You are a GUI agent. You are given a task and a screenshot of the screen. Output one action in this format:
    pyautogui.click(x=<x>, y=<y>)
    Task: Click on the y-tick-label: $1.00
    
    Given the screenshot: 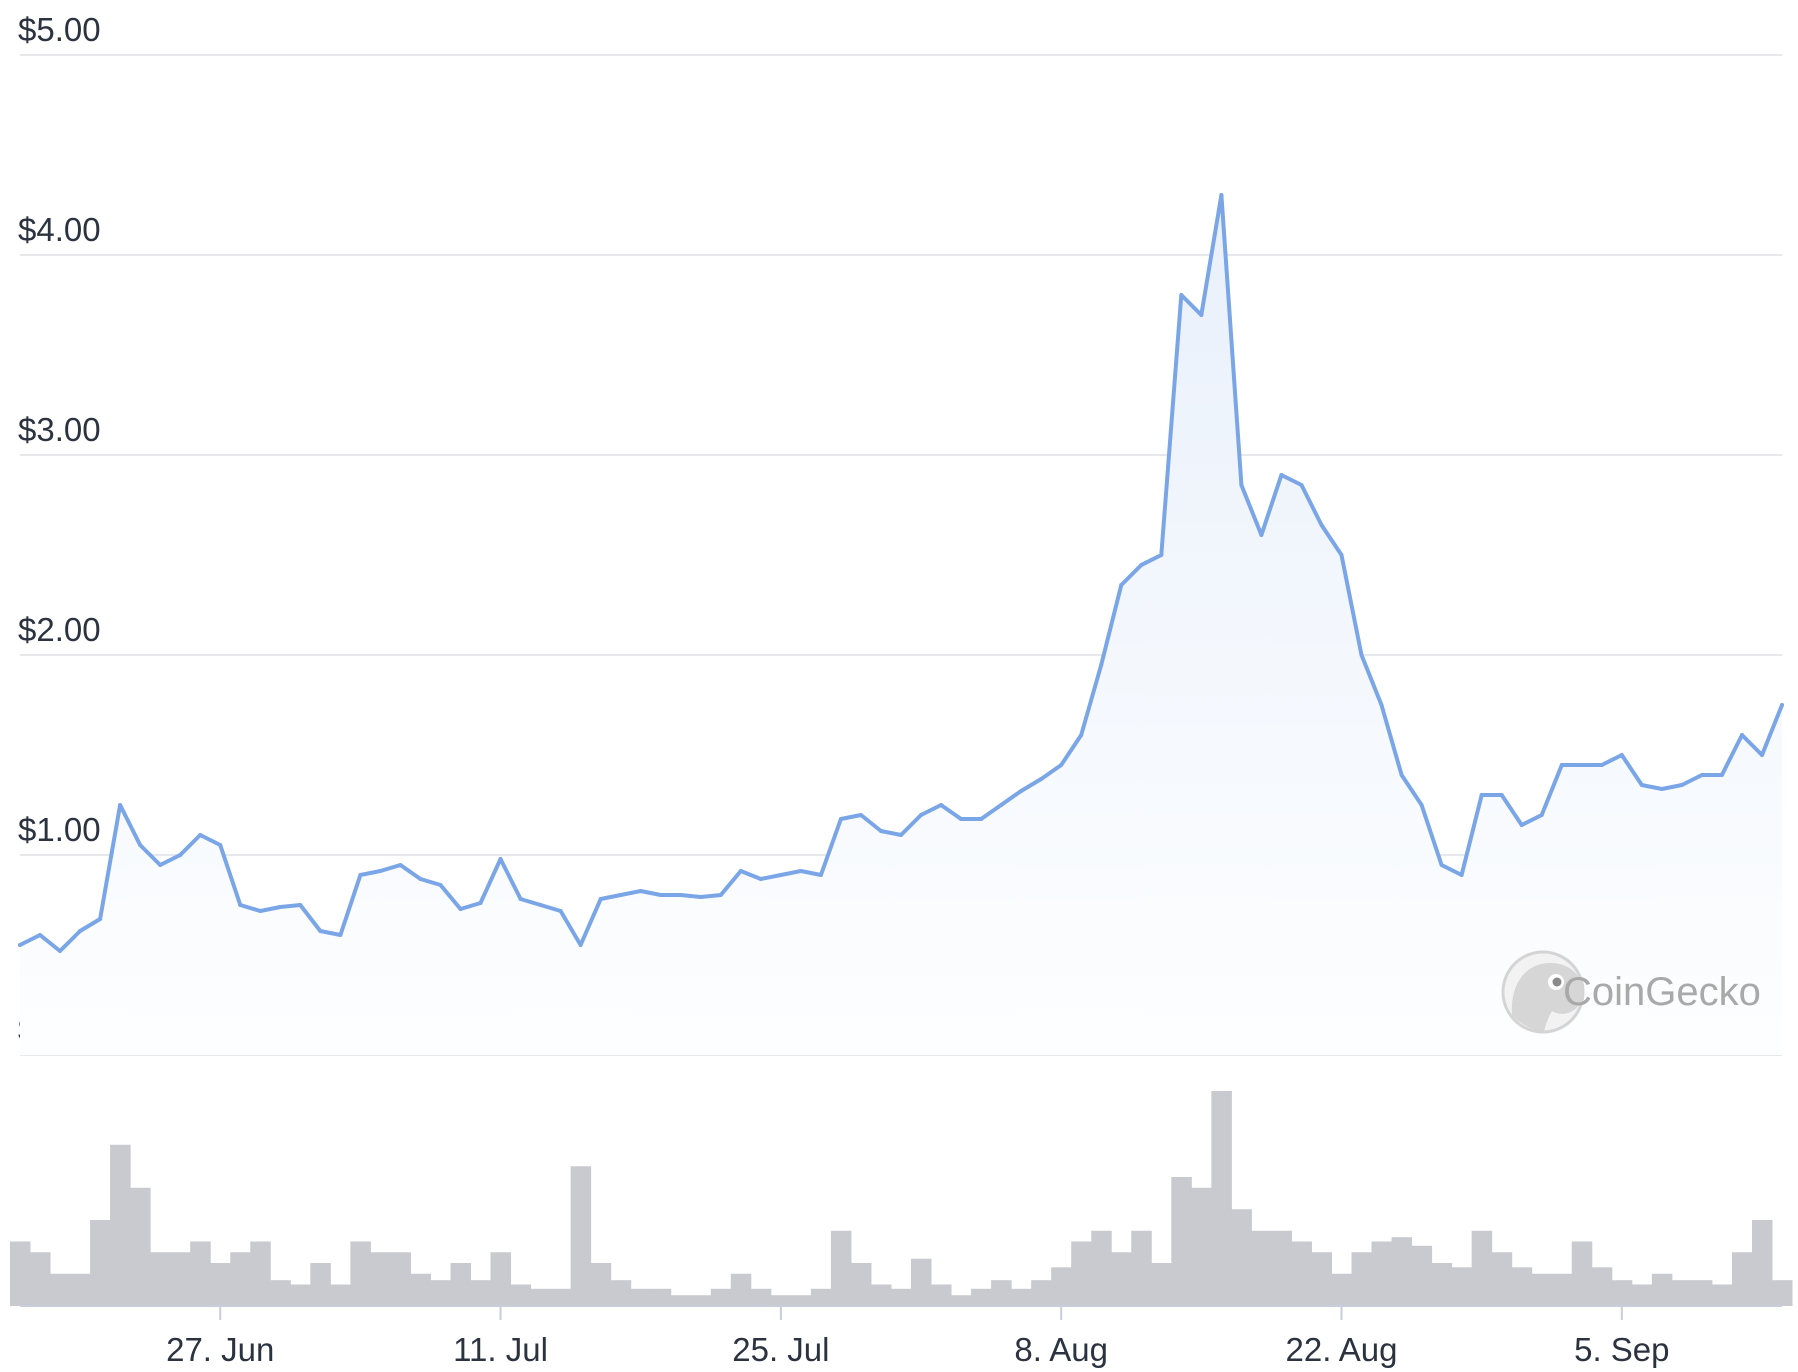 What is the action you would take?
    pyautogui.click(x=59, y=829)
    